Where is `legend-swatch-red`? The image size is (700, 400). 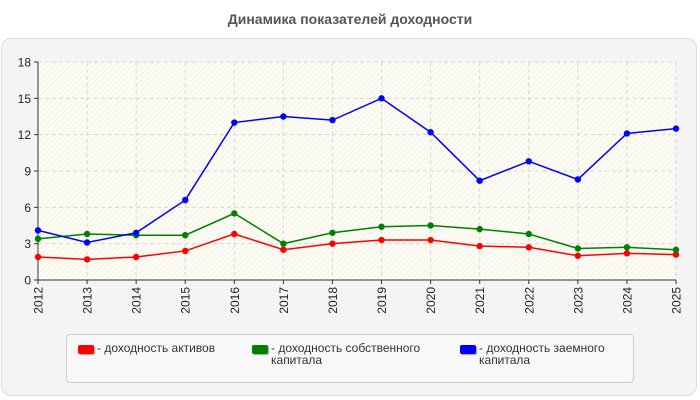
legend-swatch-red is located at coordinates (86, 349).